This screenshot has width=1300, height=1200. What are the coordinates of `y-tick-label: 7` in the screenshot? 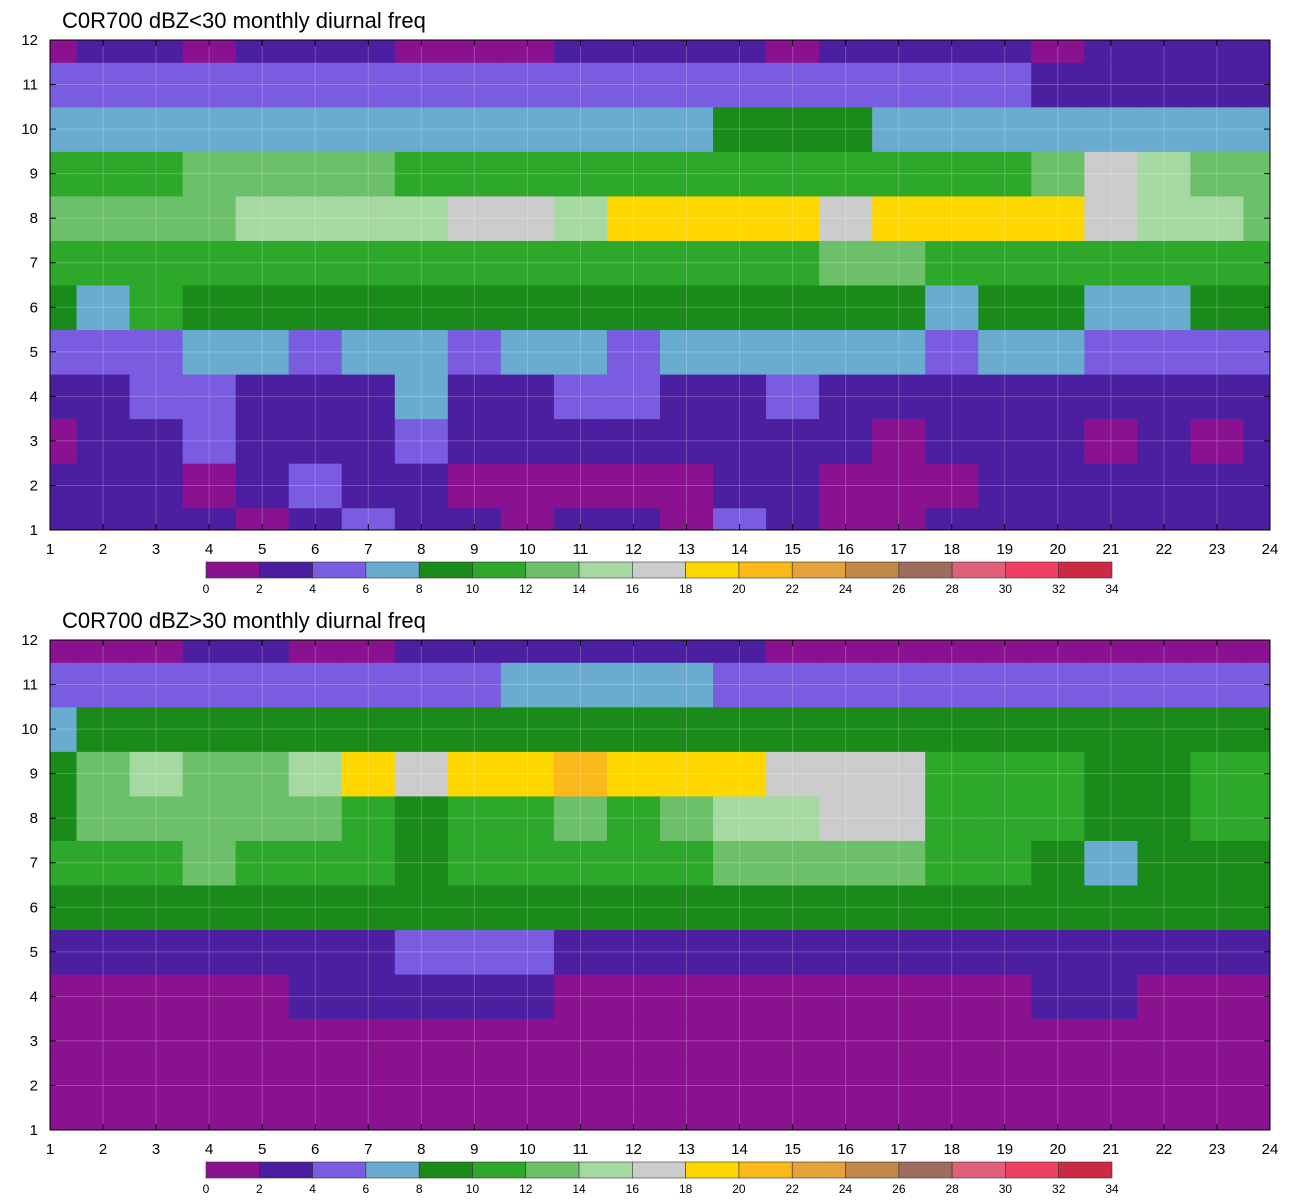 It's located at (34, 863).